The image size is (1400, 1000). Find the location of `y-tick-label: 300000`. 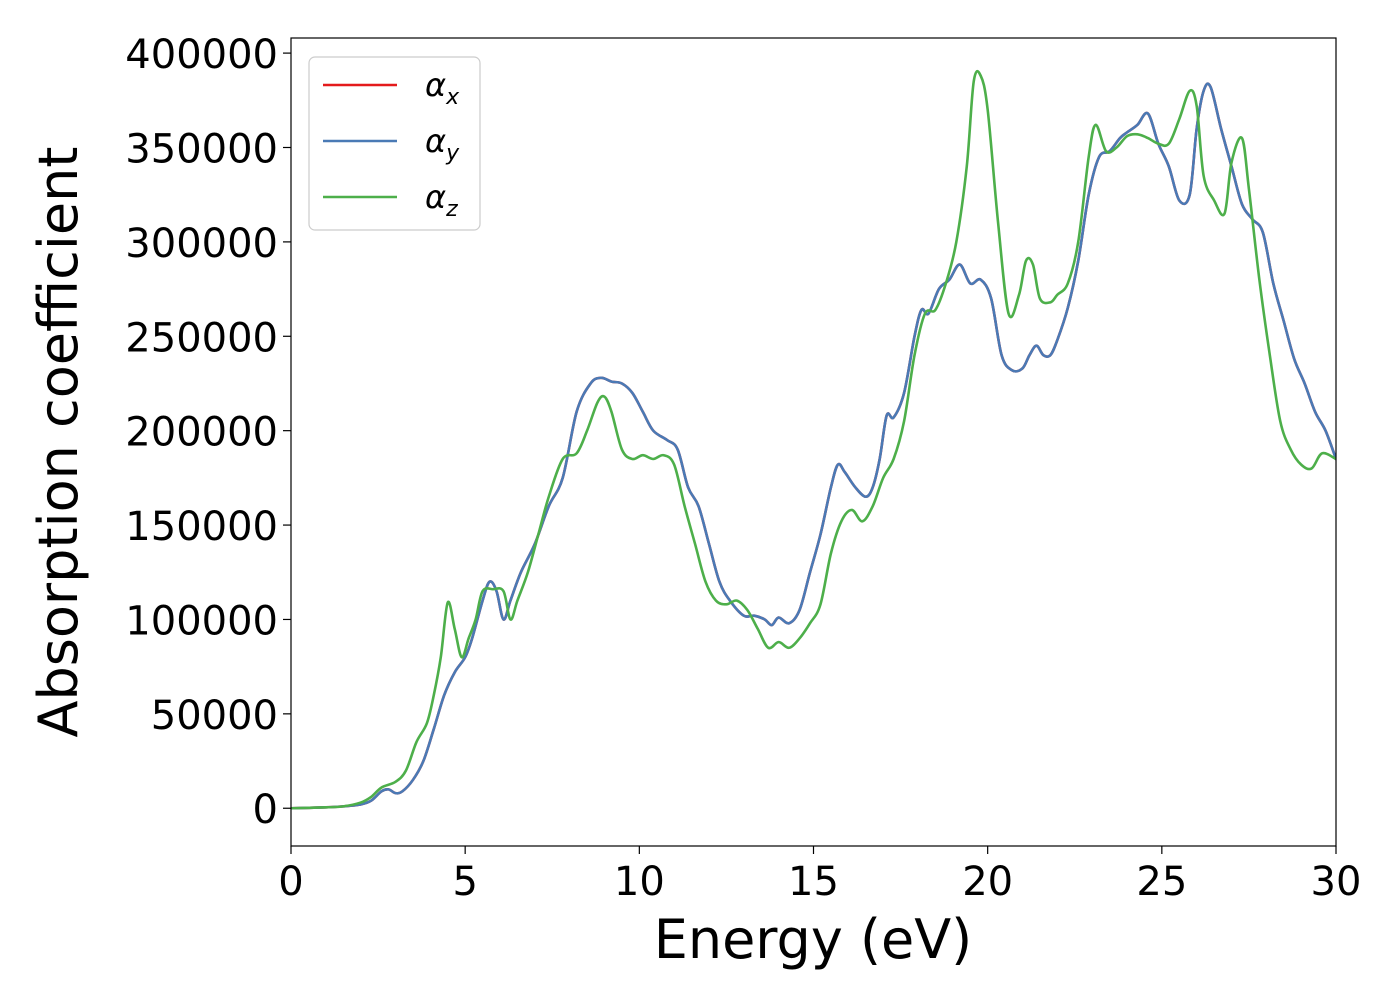

y-tick-label: 300000 is located at coordinates (201, 244).